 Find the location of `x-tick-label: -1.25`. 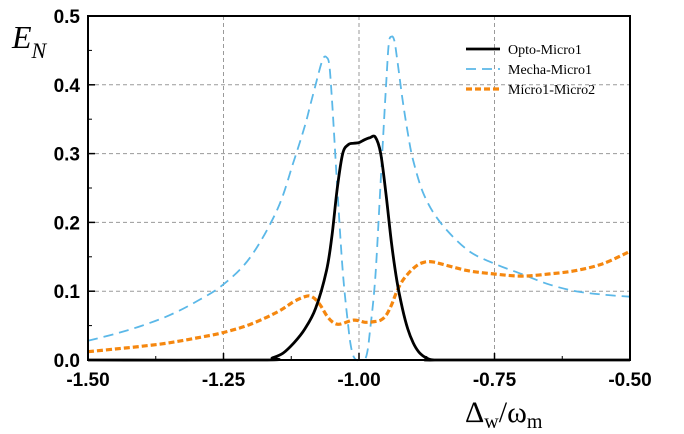

x-tick-label: -1.25 is located at coordinates (224, 380).